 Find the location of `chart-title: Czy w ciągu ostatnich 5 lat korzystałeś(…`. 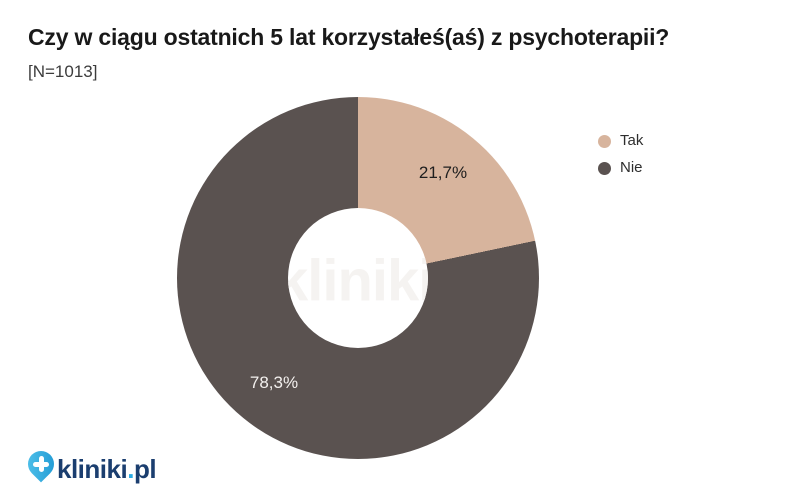

chart-title: Czy w ciągu ostatnich 5 lat korzystałeś(… is located at coordinates (349, 37).